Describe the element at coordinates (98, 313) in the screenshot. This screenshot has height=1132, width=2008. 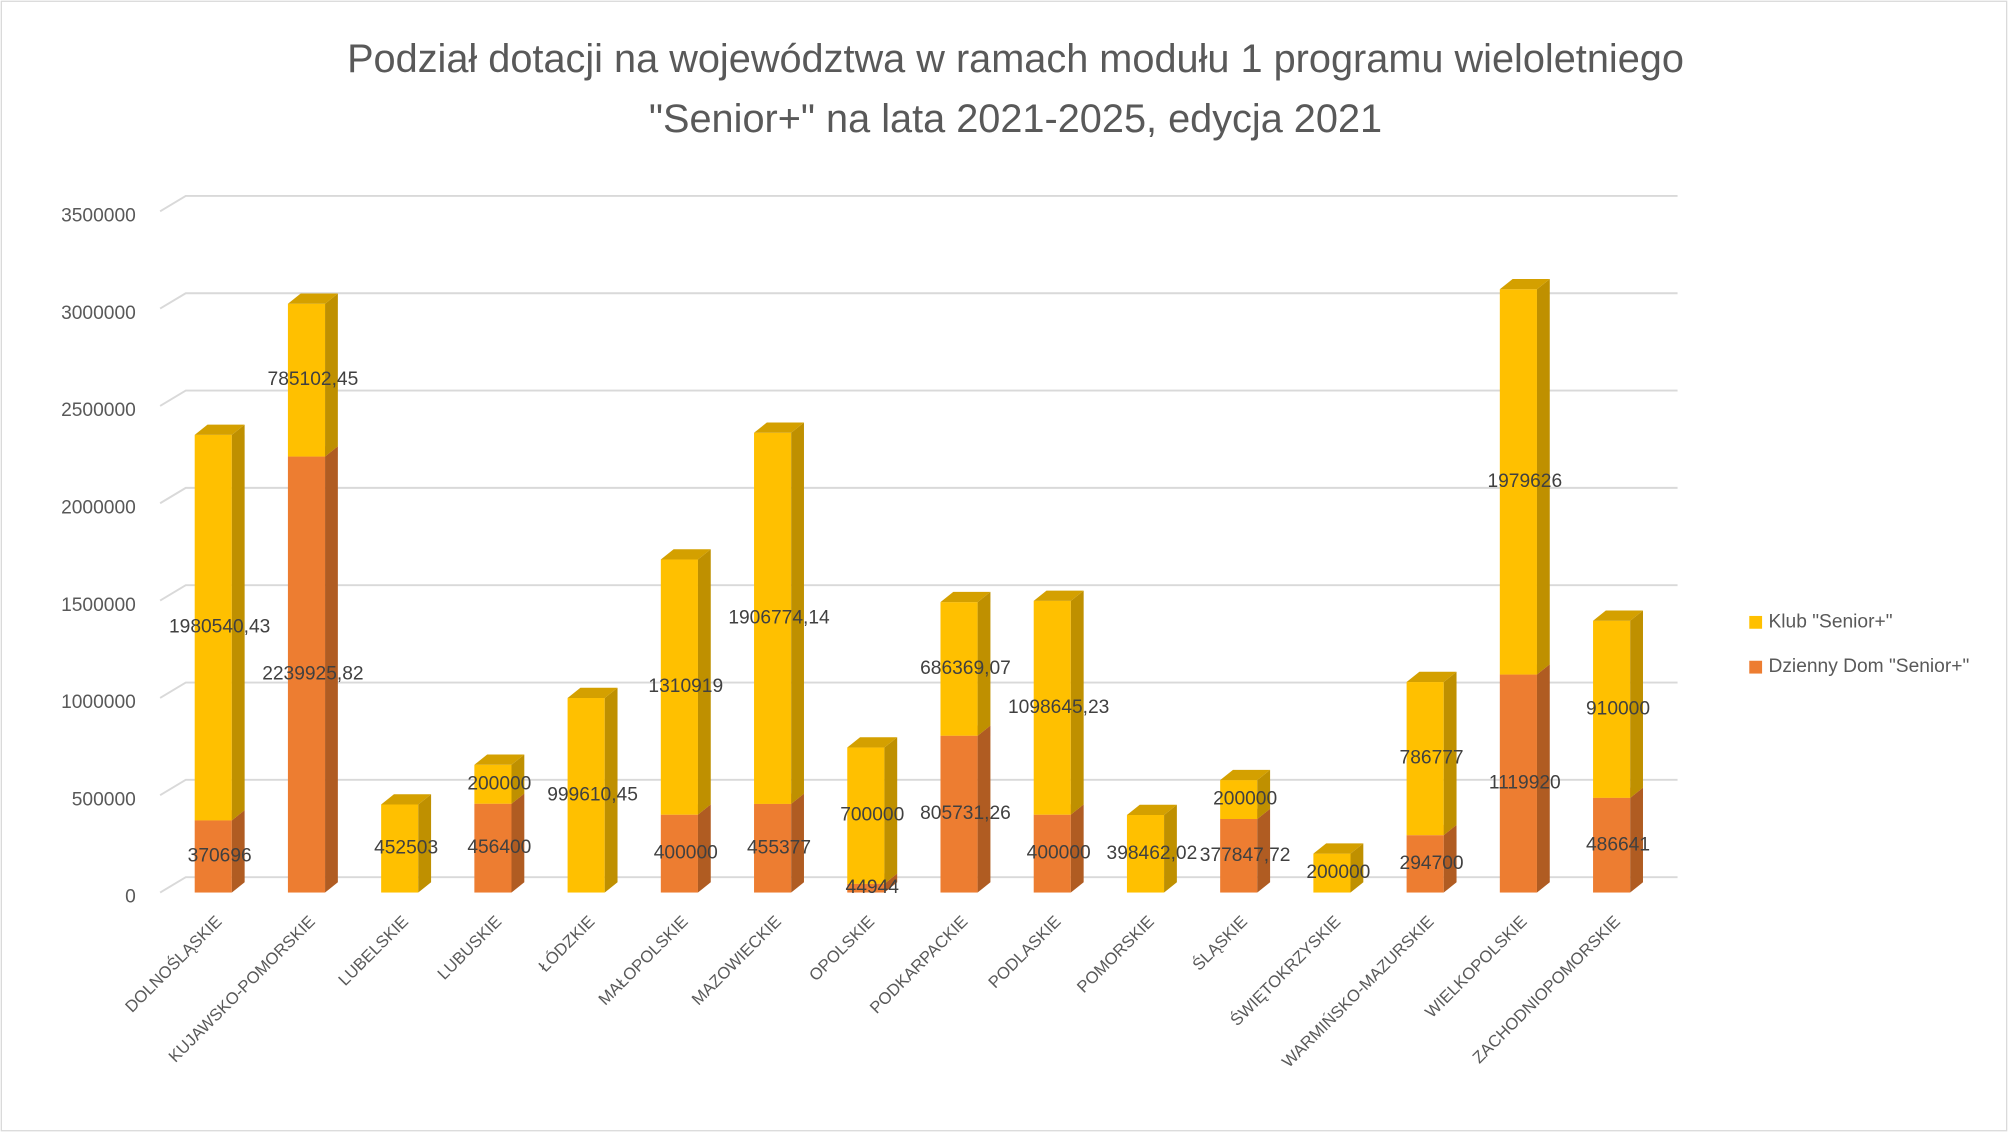
I see `y-tick-label: 3000000` at that location.